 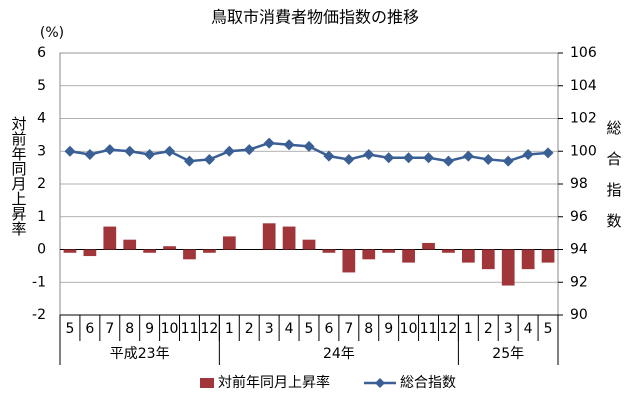 What do you see at coordinates (274, 382) in the screenshot?
I see `legend-label: 対前年同月上昇率` at bounding box center [274, 382].